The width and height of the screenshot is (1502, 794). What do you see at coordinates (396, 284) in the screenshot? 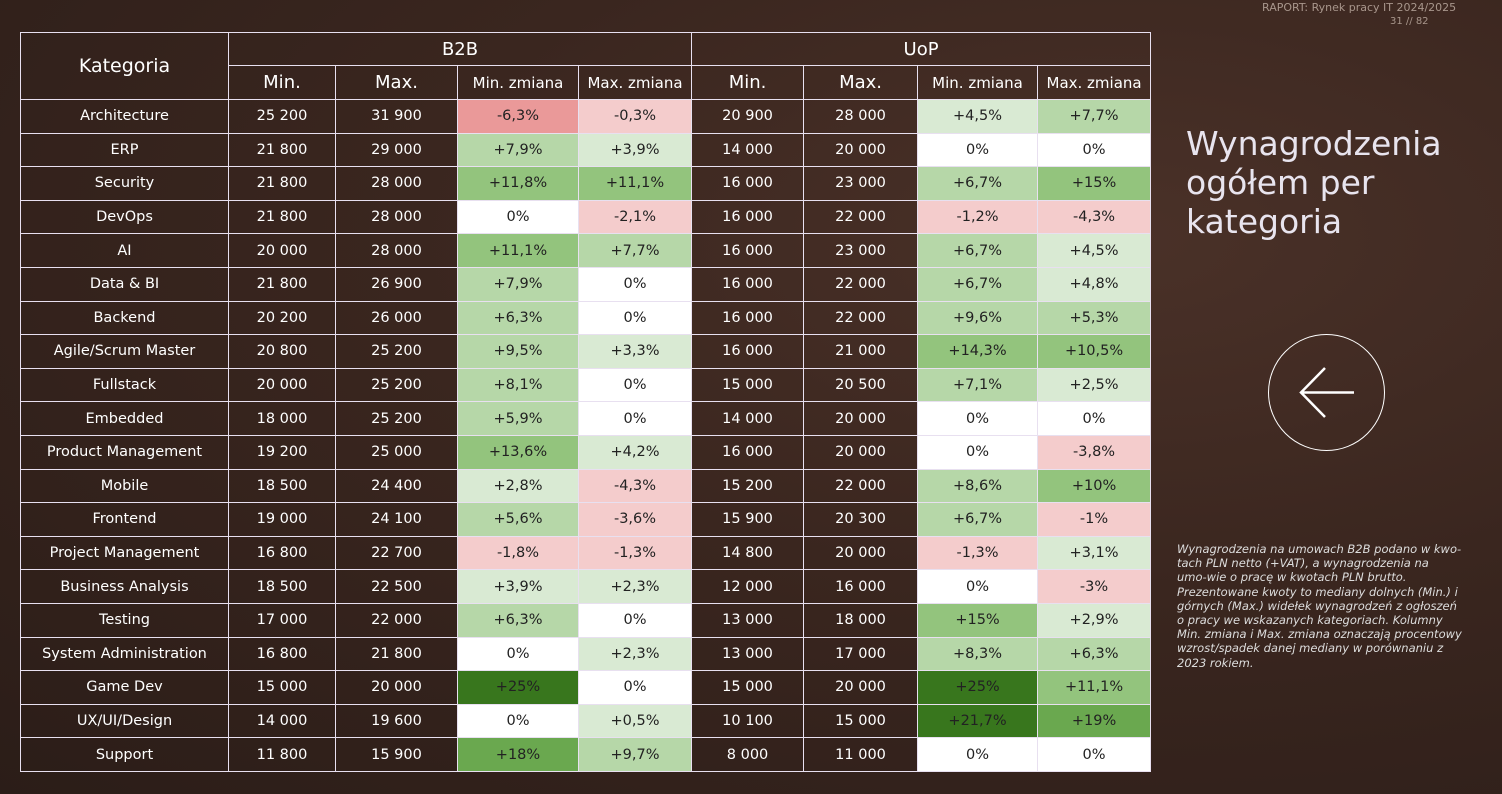
I see `salary-cell: 26 900` at bounding box center [396, 284].